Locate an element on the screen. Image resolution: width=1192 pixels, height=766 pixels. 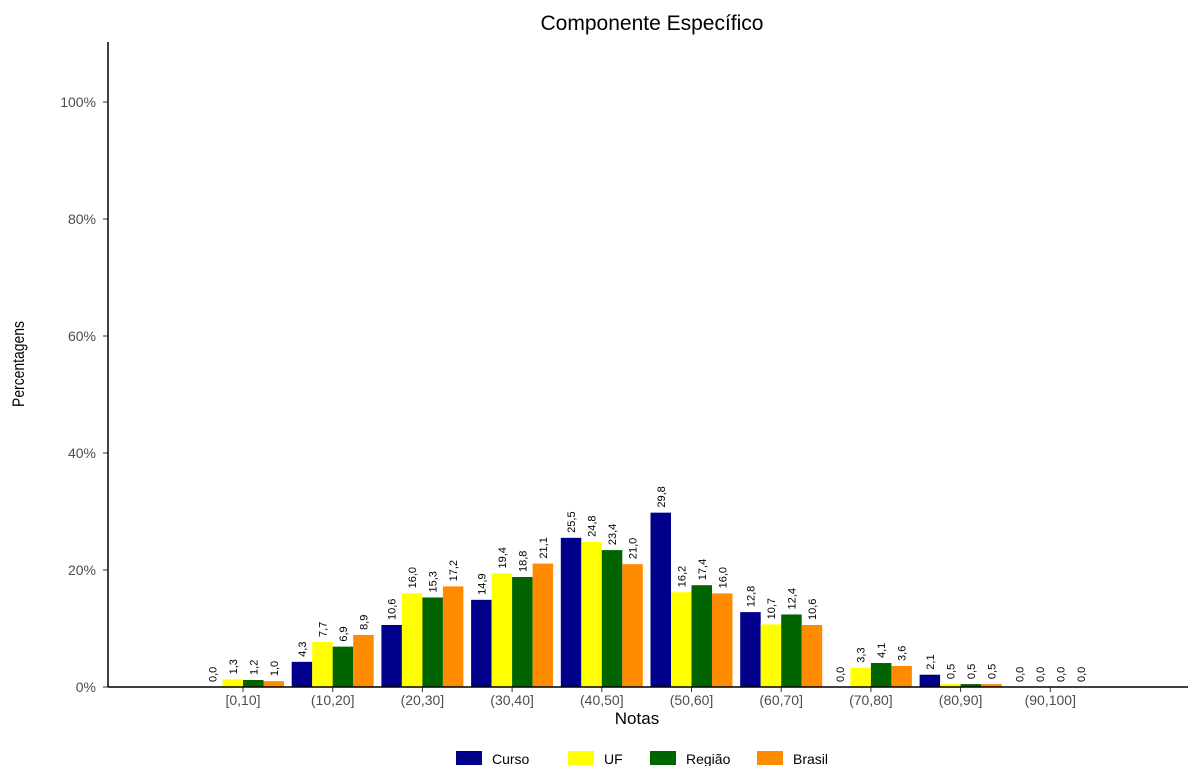
x-tick-label: (20,30] is located at coordinates (423, 700).